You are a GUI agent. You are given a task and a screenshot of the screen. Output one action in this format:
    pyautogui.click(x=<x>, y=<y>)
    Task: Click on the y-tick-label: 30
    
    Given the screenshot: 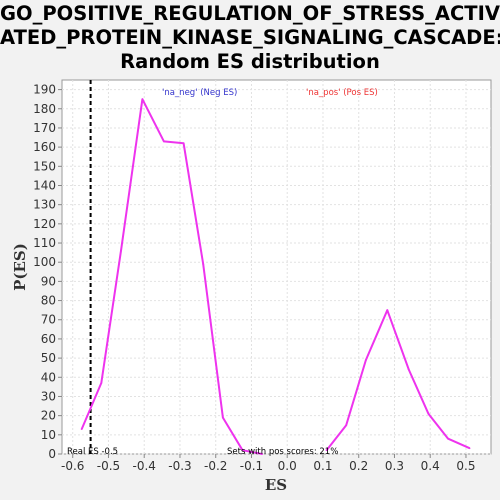 What is the action you would take?
    pyautogui.click(x=48, y=396)
    